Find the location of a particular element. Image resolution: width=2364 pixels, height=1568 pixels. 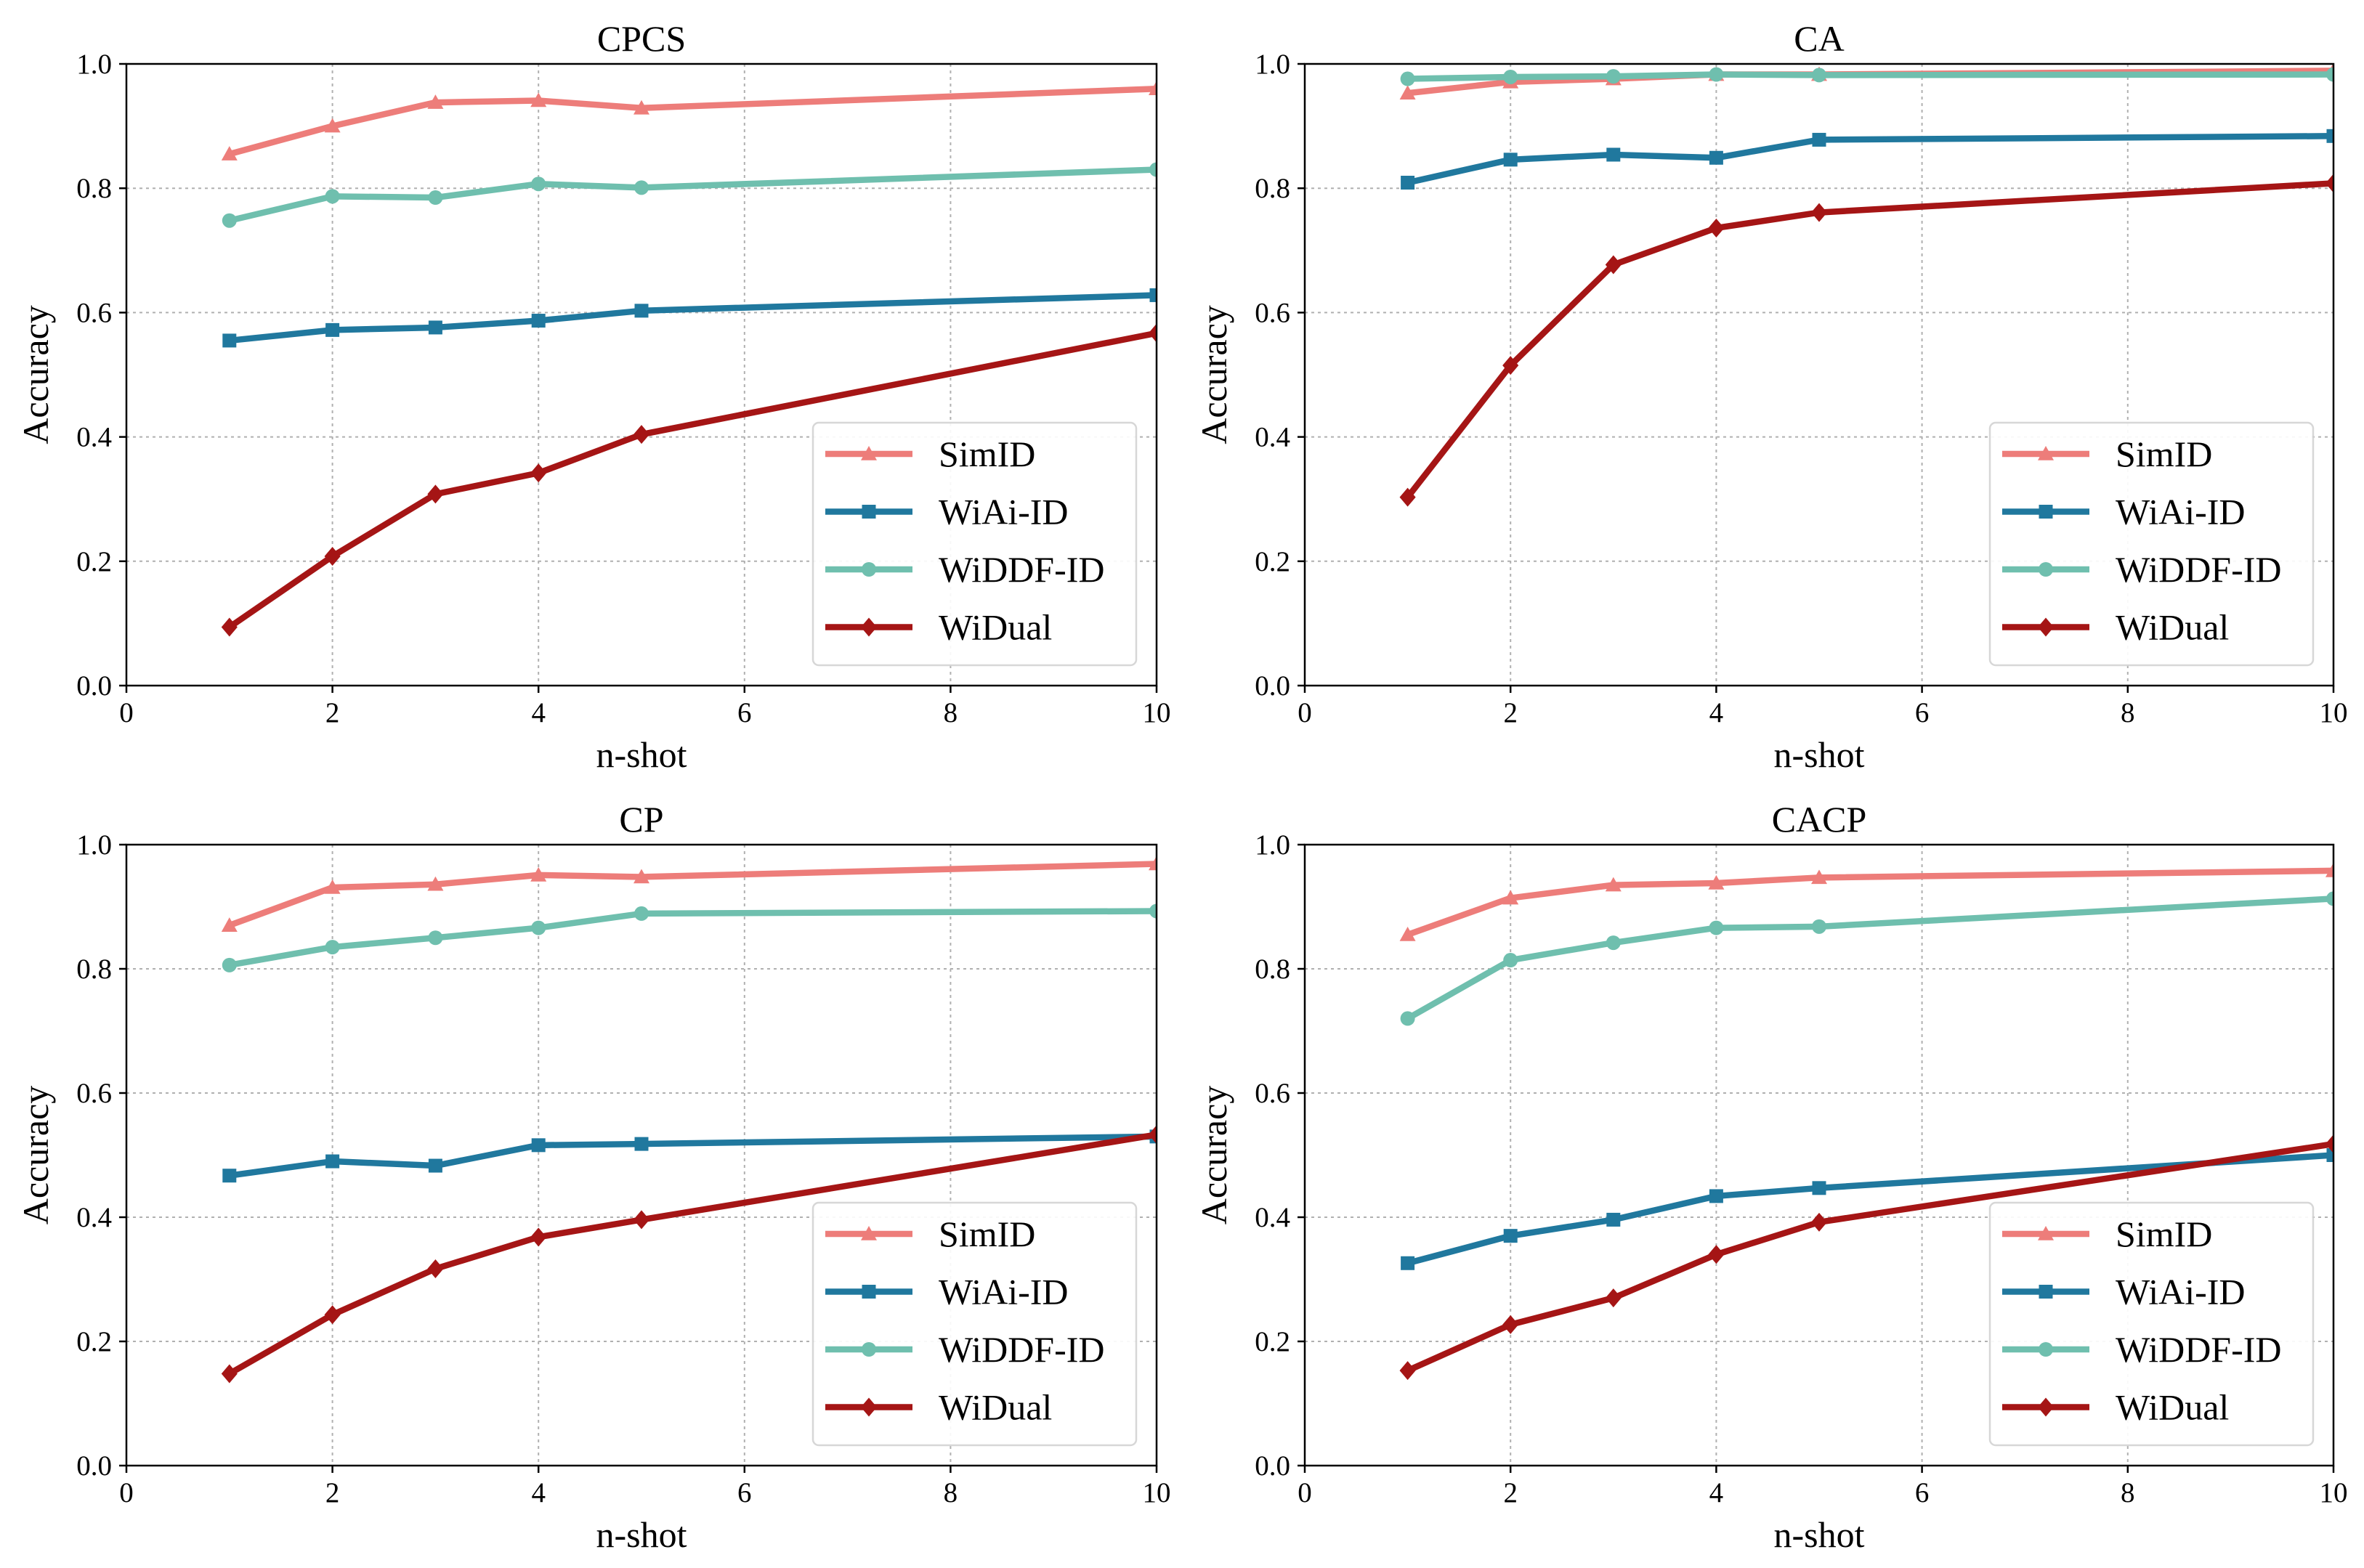

legend: SimID WiAi-ID WiDDF-ID WiDual is located at coordinates (2151, 544).